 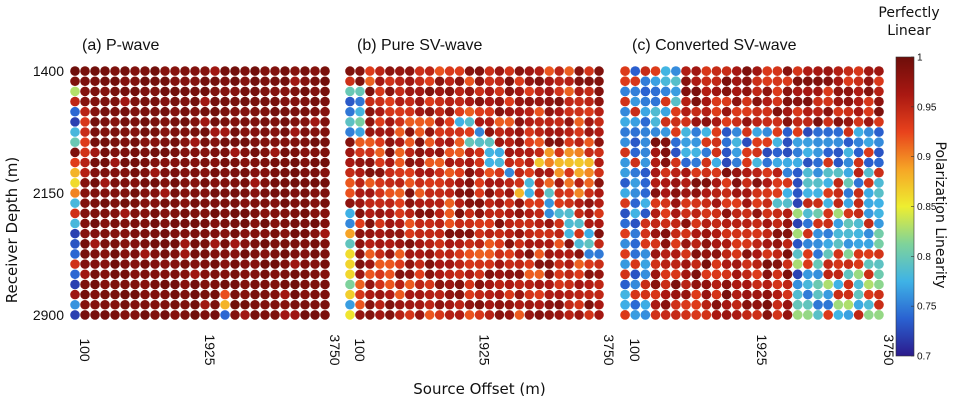 I want to click on colorbar-title: Perfectly Linear, so click(x=909, y=22).